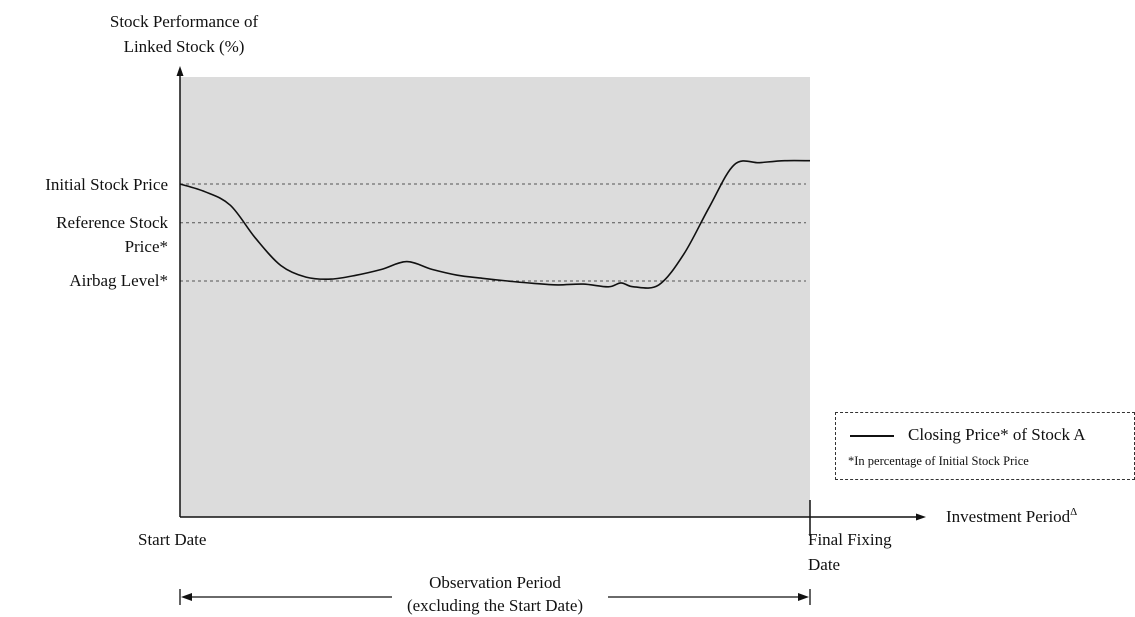  Describe the element at coordinates (180, 71) in the screenshot. I see `y-axis-arrow` at that location.